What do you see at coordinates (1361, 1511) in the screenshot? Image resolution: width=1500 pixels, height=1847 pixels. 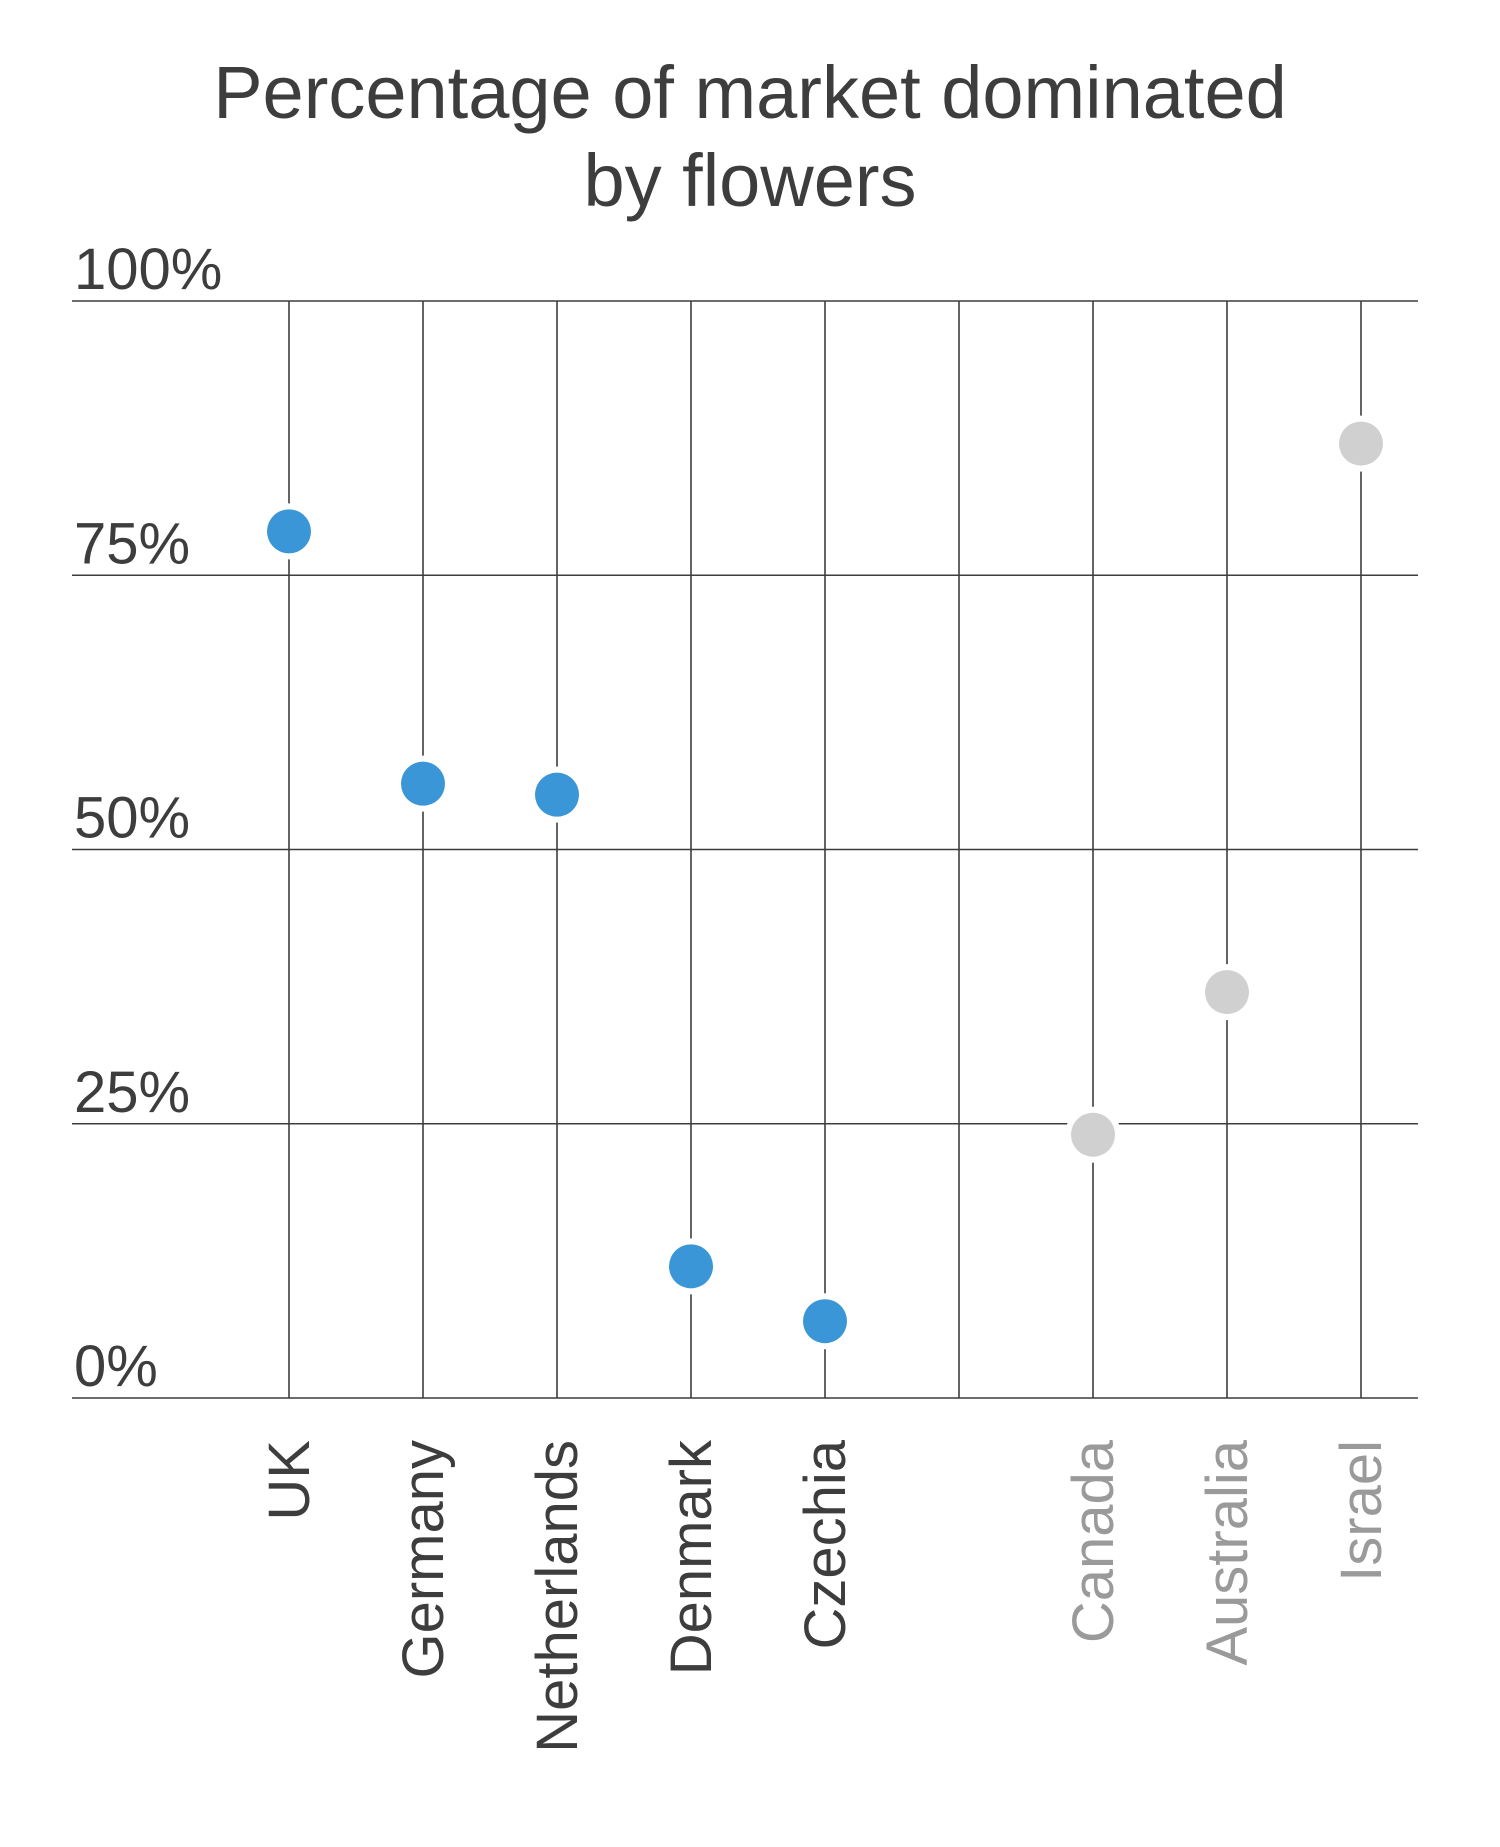 I see `x-tick-label-israel: Israel` at bounding box center [1361, 1511].